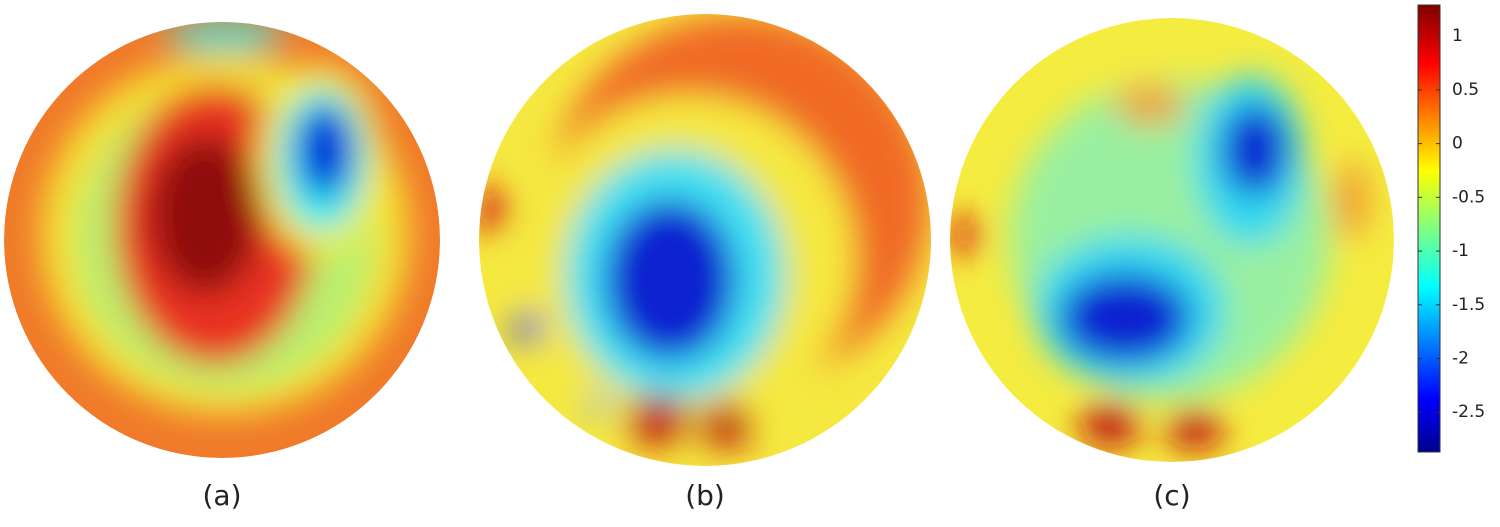 The height and width of the screenshot is (527, 1500). Describe the element at coordinates (1171, 495) in the screenshot. I see `panel-label: (c)` at that location.